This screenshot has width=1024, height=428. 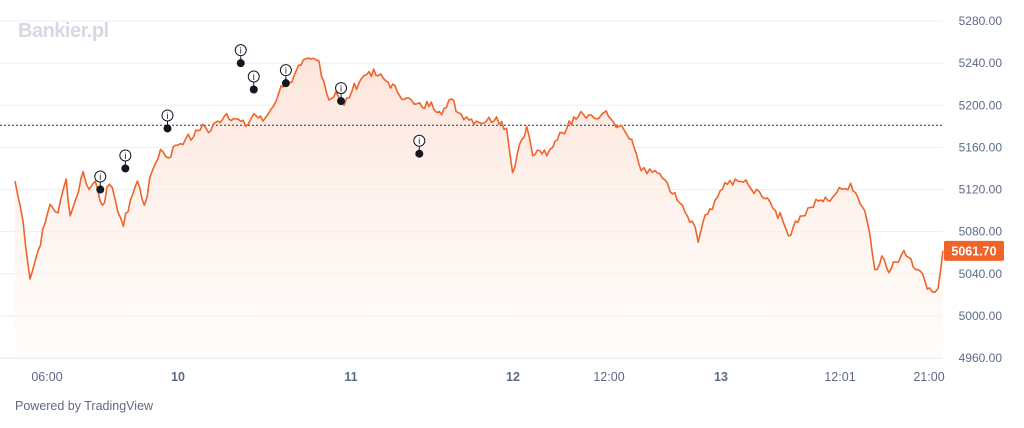 I want to click on y-tick-label: 5160.00, so click(x=981, y=147).